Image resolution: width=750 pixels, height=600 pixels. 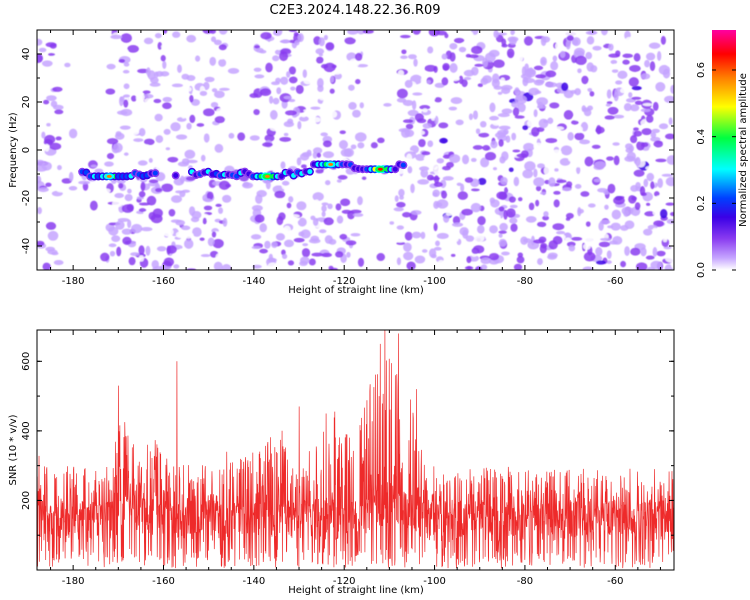 What do you see at coordinates (26, 246) in the screenshot?
I see `y-tick-label: -40` at bounding box center [26, 246].